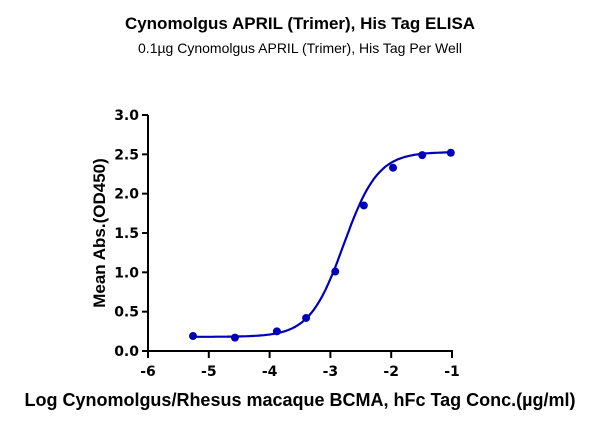  Describe the element at coordinates (126, 352) in the screenshot. I see `y-tick-label: 0.0` at that location.